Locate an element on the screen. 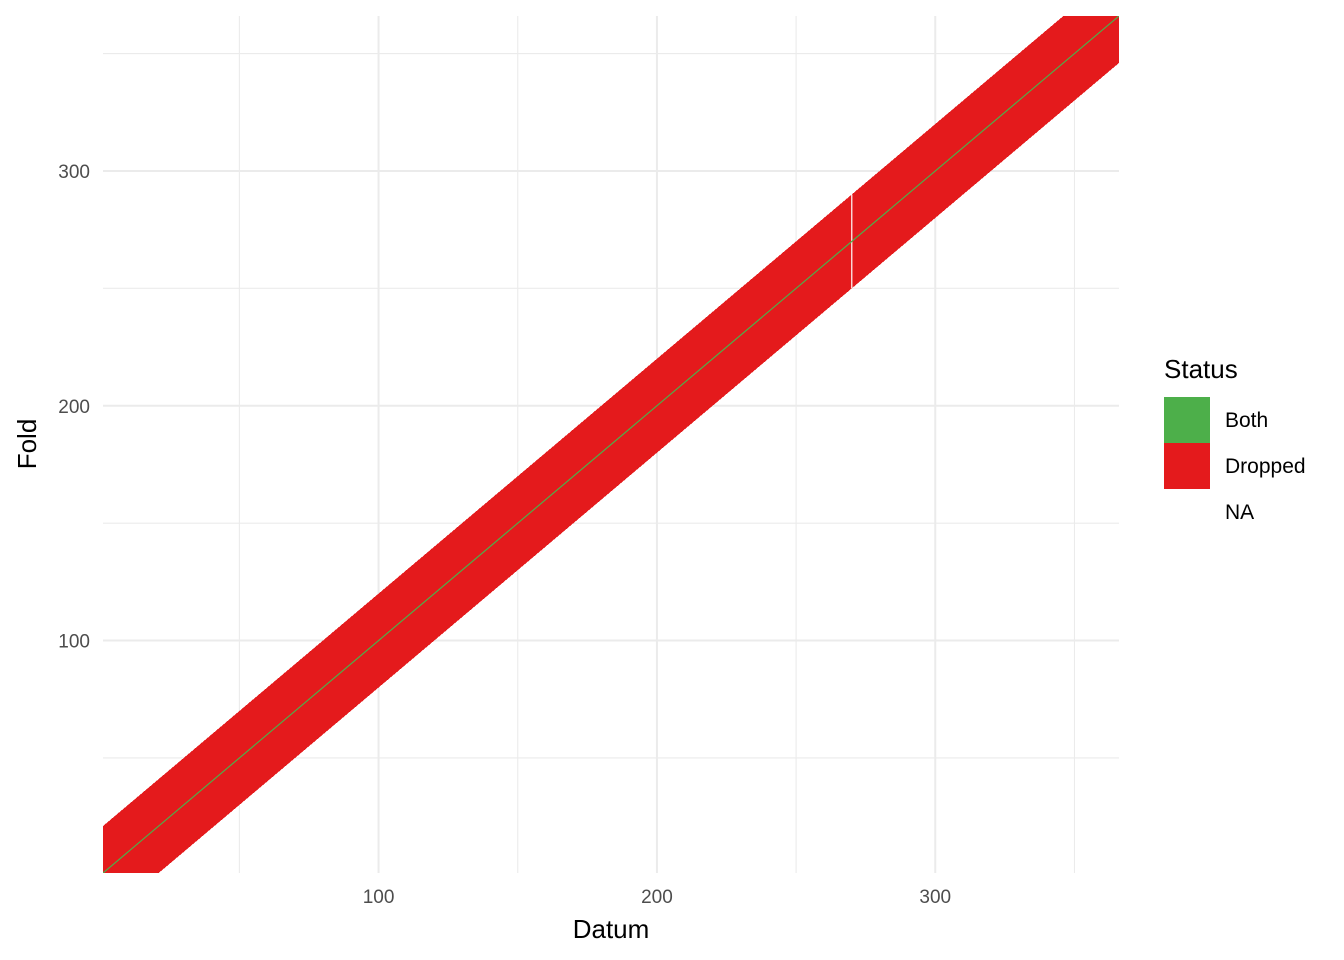  y-tick-label: 100 is located at coordinates (74, 642).